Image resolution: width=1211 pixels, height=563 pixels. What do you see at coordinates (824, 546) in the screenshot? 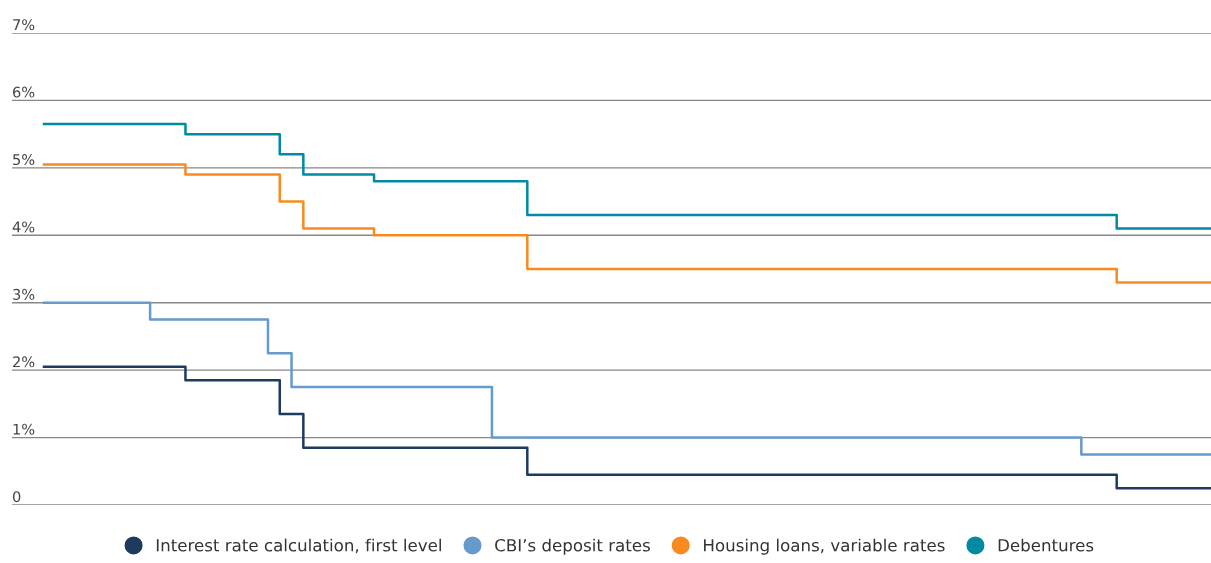
I see `legend-label: Housing loans, variable rates` at bounding box center [824, 546].